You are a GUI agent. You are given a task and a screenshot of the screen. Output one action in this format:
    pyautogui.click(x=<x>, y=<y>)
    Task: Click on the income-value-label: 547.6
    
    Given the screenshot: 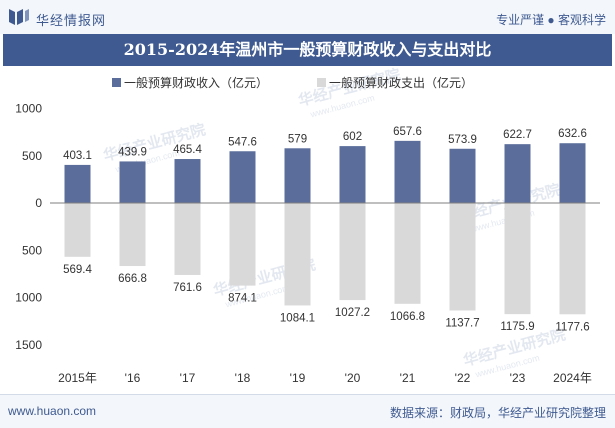 What is the action you would take?
    pyautogui.click(x=242, y=142)
    